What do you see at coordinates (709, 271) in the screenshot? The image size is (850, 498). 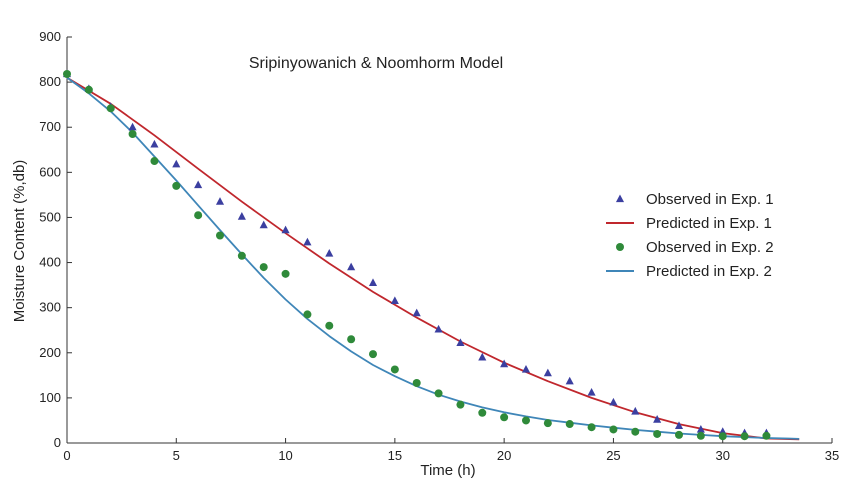 I see `legend-label: Predicted in Exp. 2` at bounding box center [709, 271].